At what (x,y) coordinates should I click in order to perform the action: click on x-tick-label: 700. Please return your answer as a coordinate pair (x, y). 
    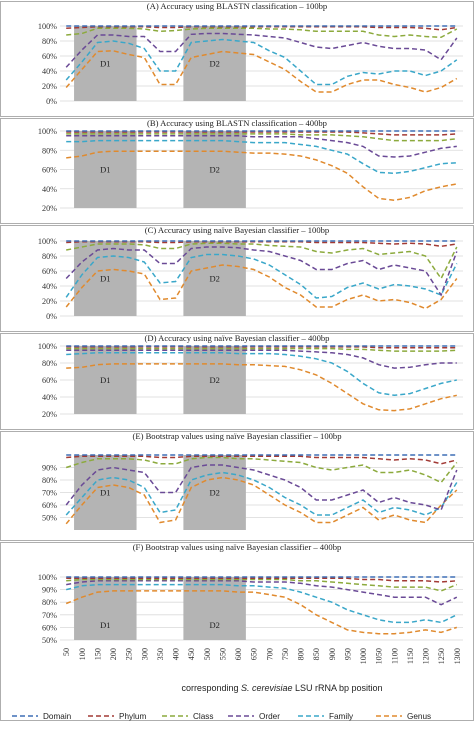
    Looking at the image, I should click on (269, 654).